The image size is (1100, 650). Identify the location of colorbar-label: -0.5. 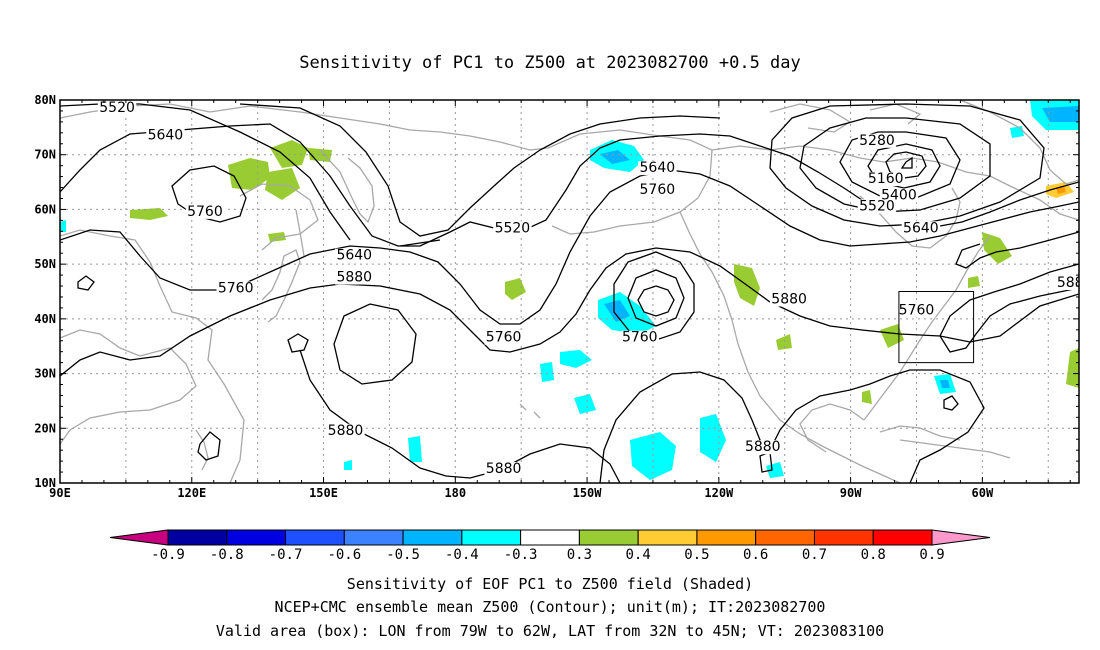
(403, 555).